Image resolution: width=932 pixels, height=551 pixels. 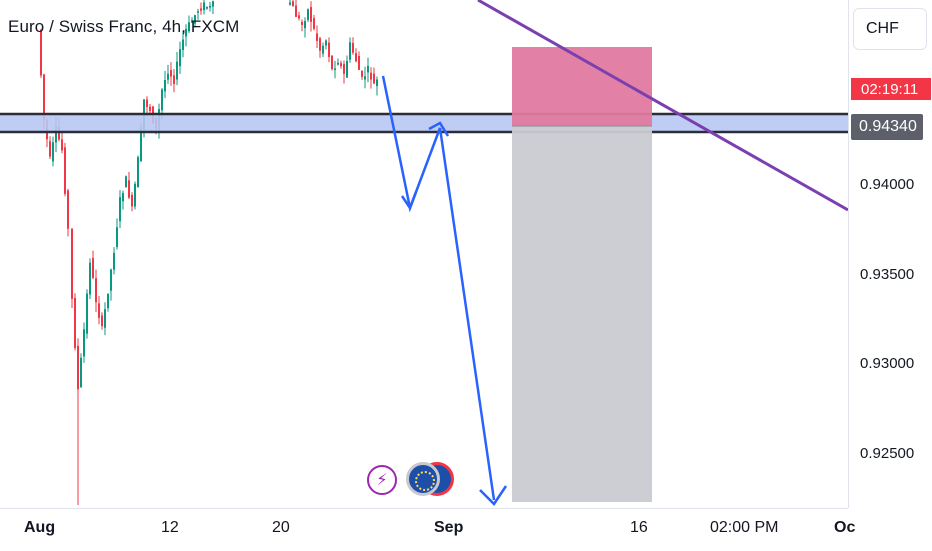 I want to click on x-tick-label: 02:00 PM, so click(x=744, y=527).